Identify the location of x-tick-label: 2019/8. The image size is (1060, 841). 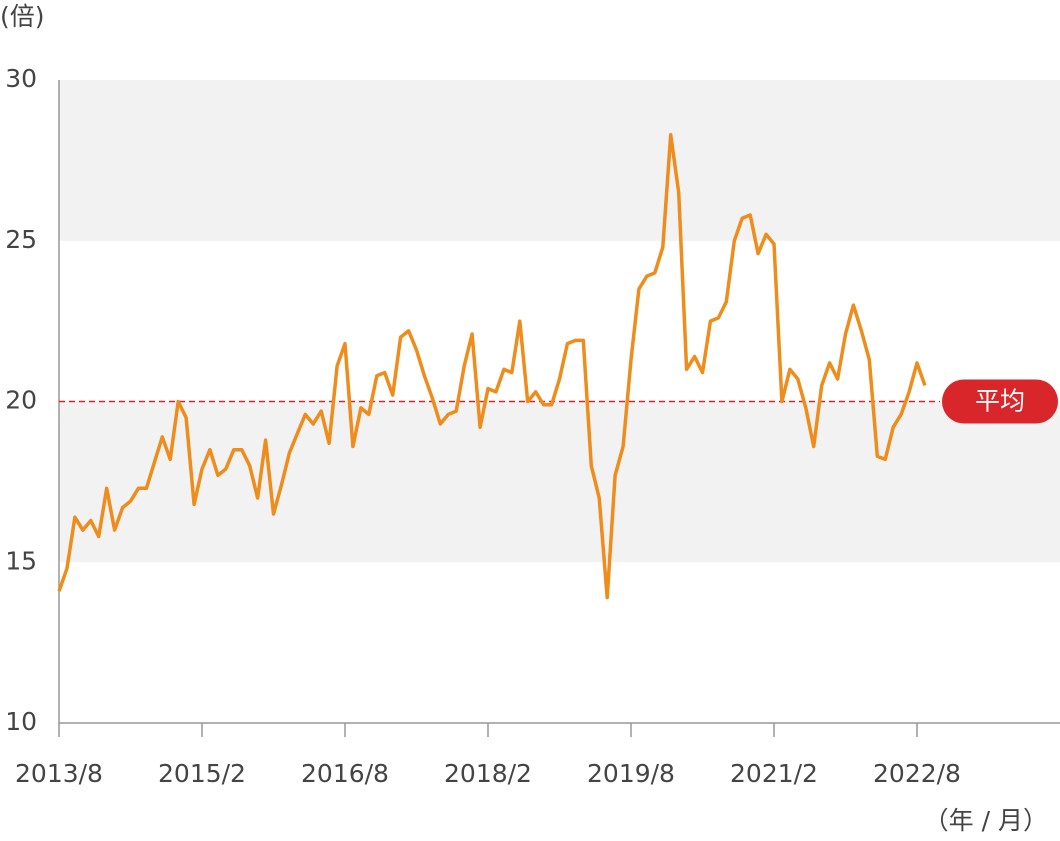
(631, 773).